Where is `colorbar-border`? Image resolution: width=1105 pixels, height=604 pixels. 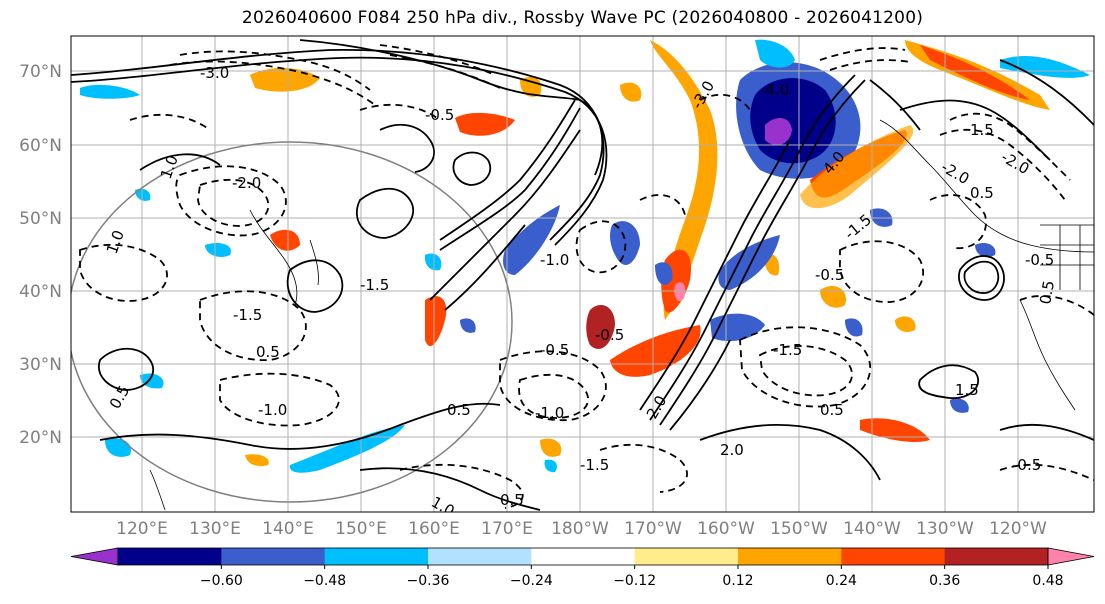 colorbar-border is located at coordinates (583, 556).